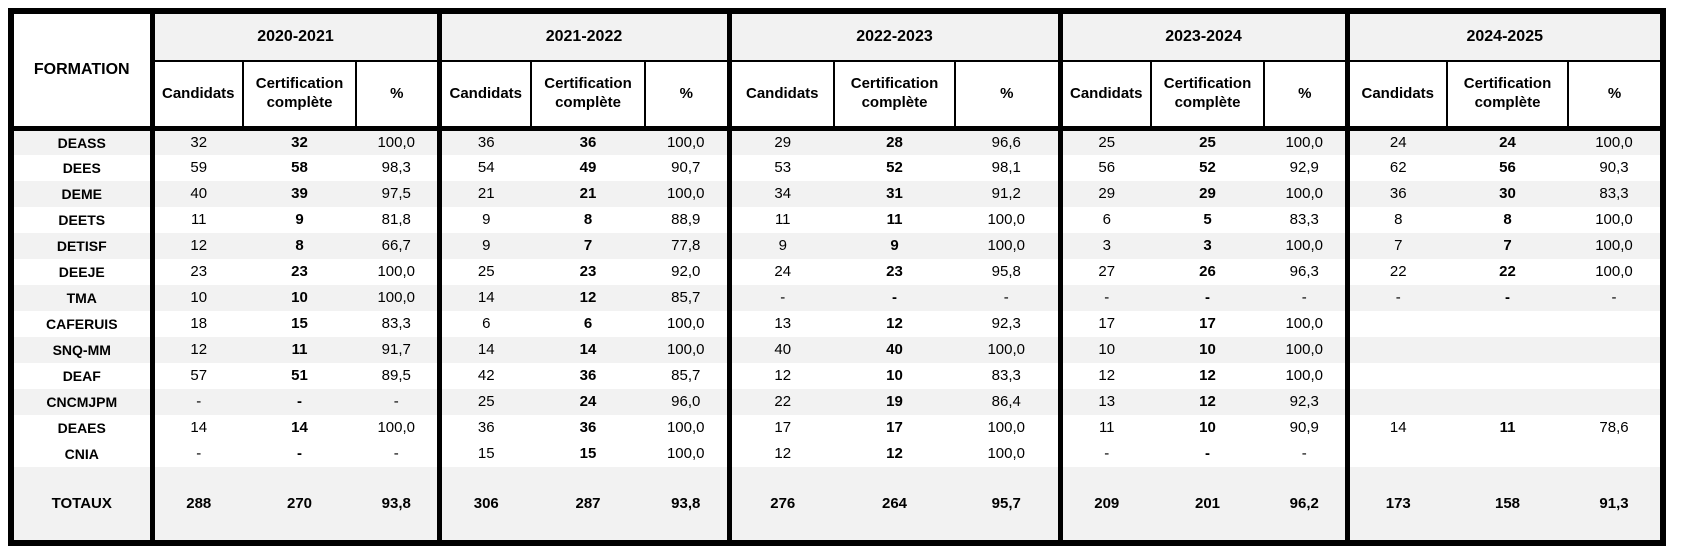 The height and width of the screenshot is (560, 1703). I want to click on cell-certification: 28, so click(894, 143).